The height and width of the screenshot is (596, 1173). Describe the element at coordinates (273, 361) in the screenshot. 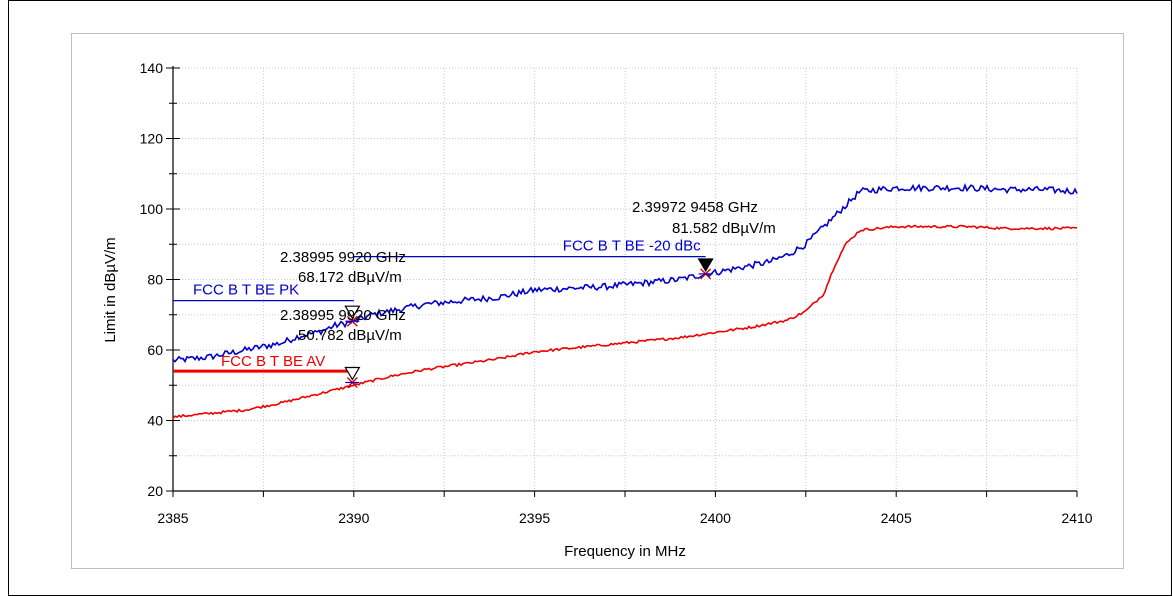

I see `limit-line-label: FCC B T BE AV` at that location.